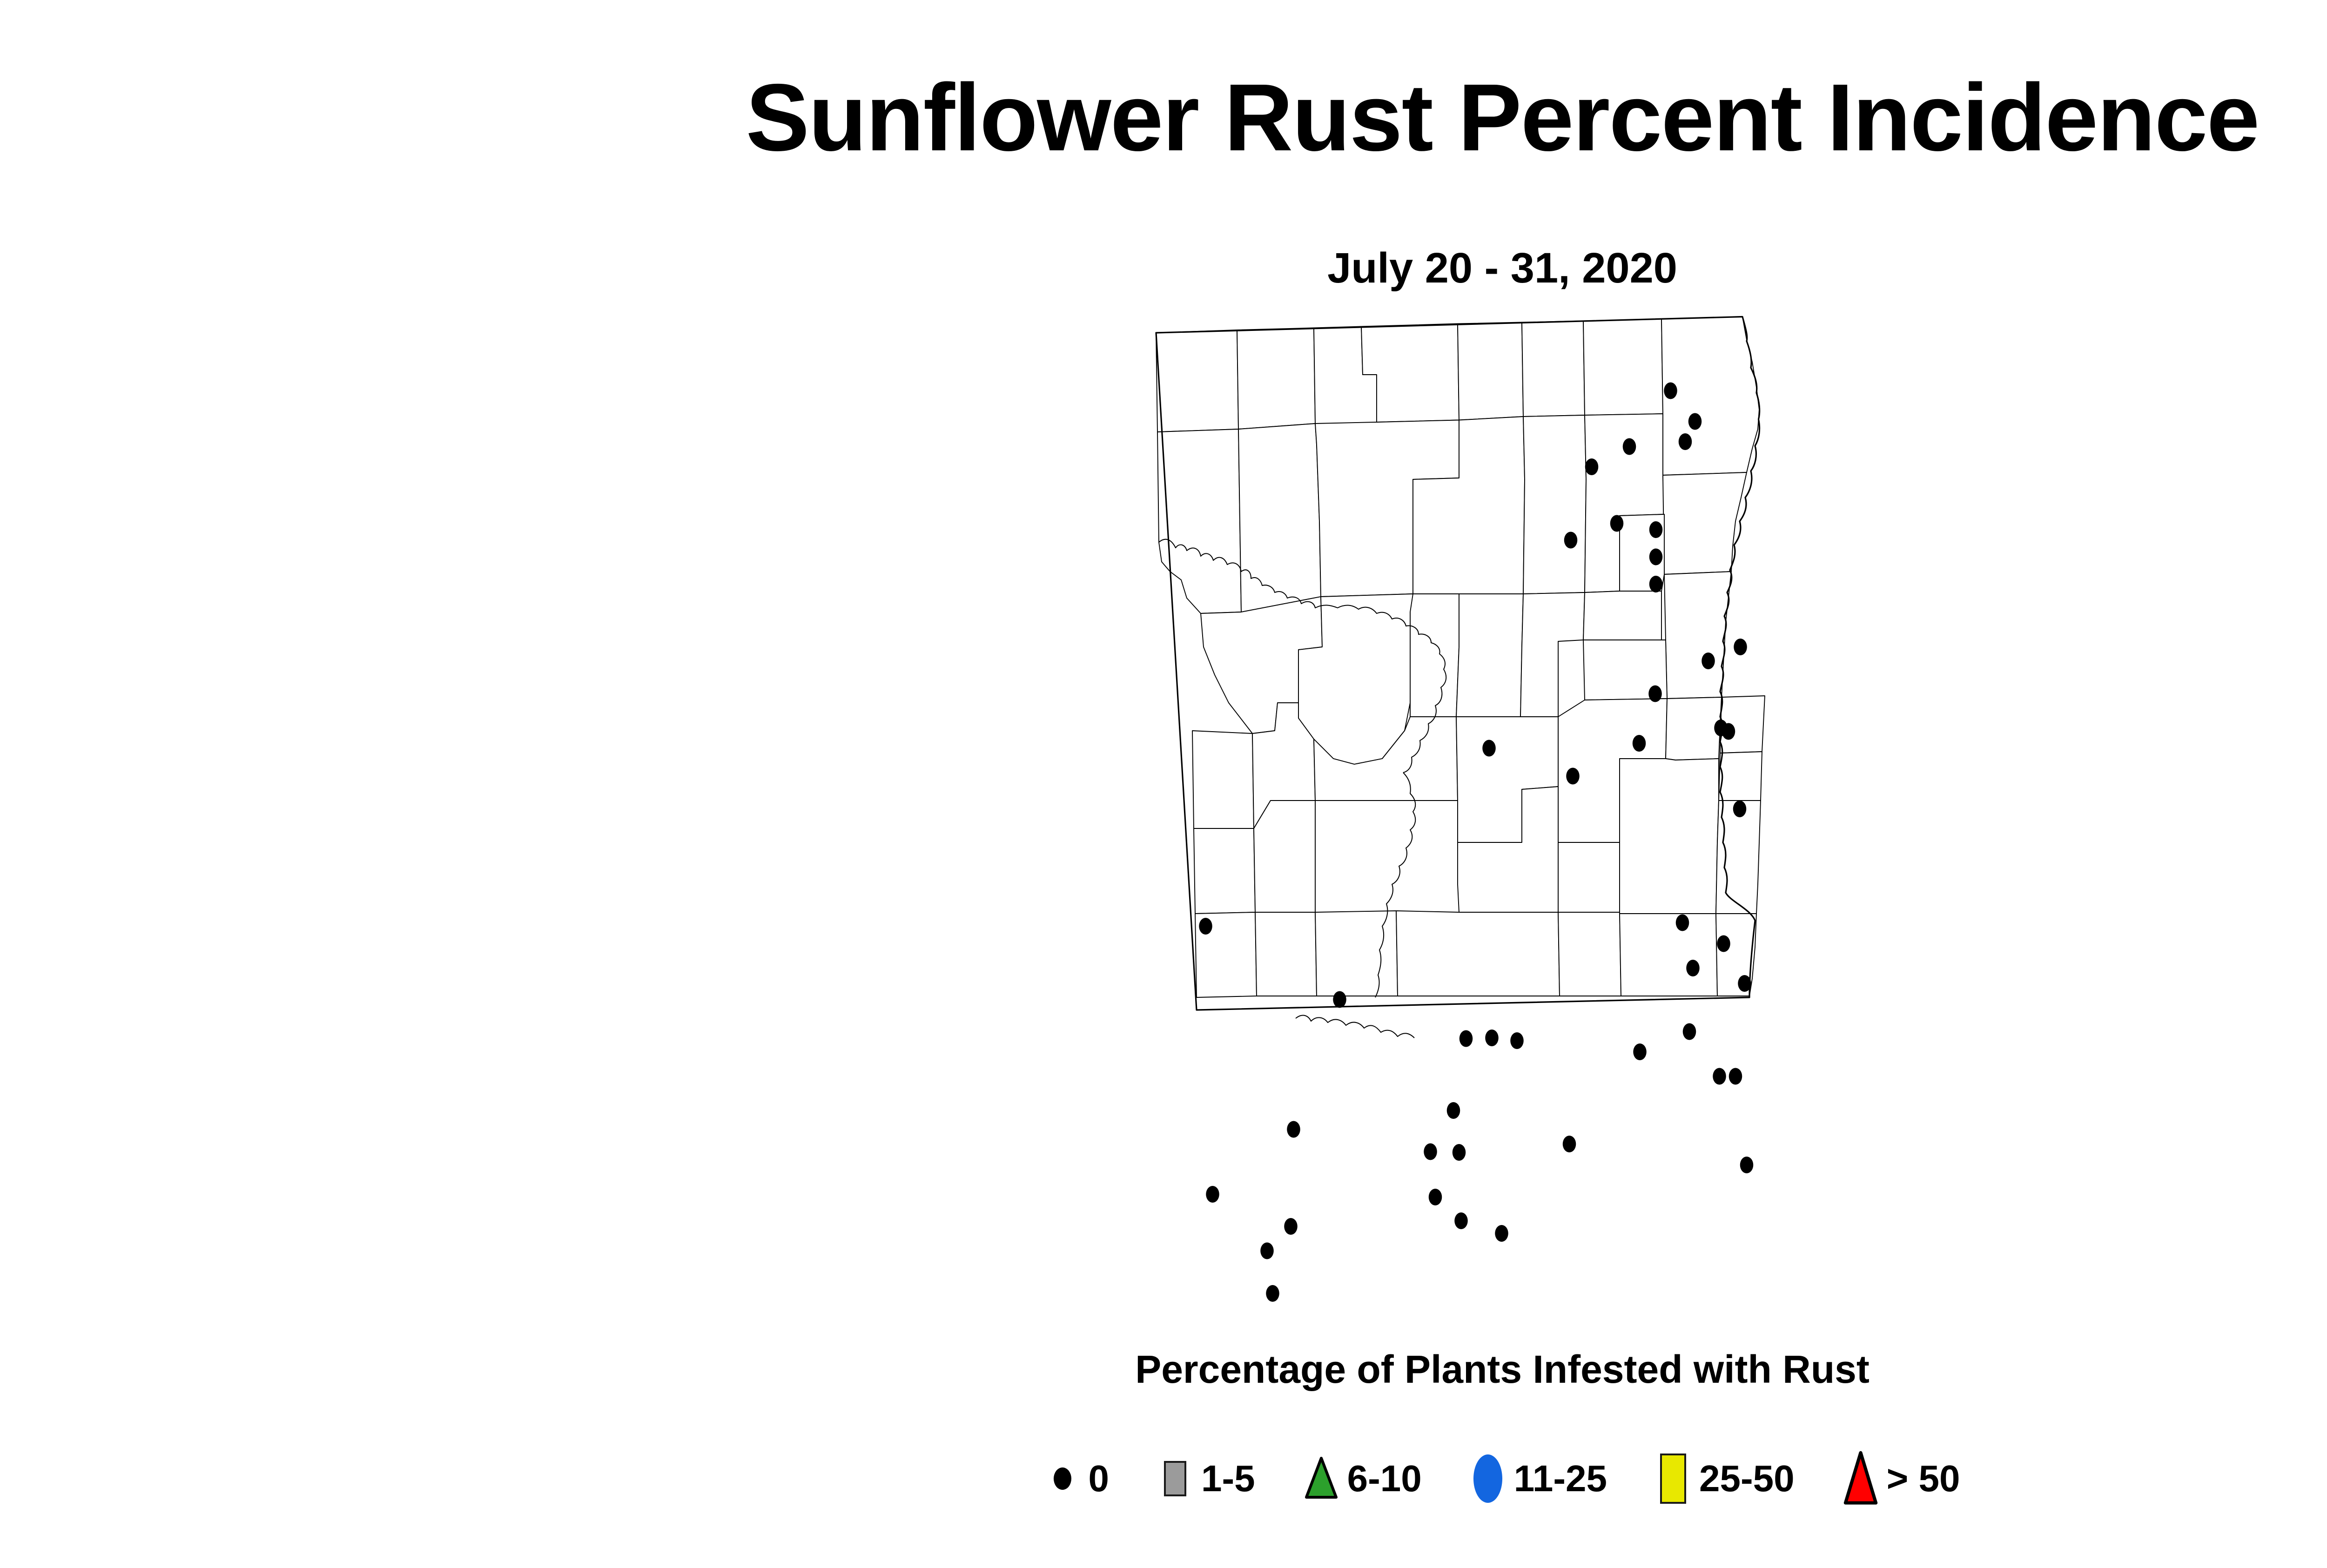  What do you see at coordinates (1490, 371) in the screenshot?
I see `county-rolette` at bounding box center [1490, 371].